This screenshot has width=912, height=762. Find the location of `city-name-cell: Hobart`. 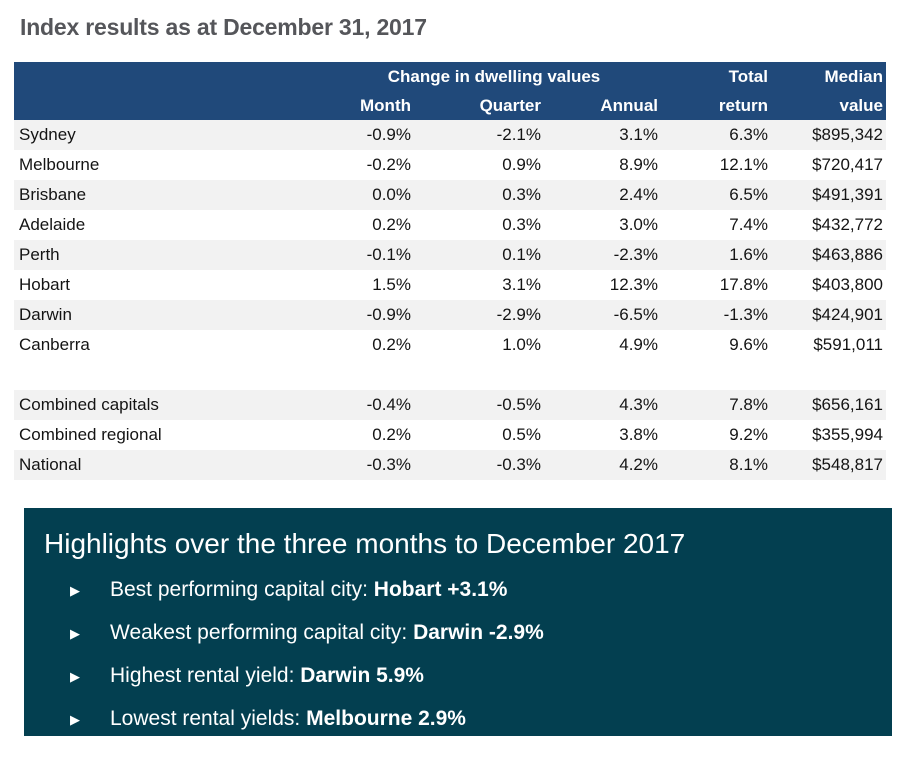

city-name-cell: Hobart is located at coordinates (45, 284).